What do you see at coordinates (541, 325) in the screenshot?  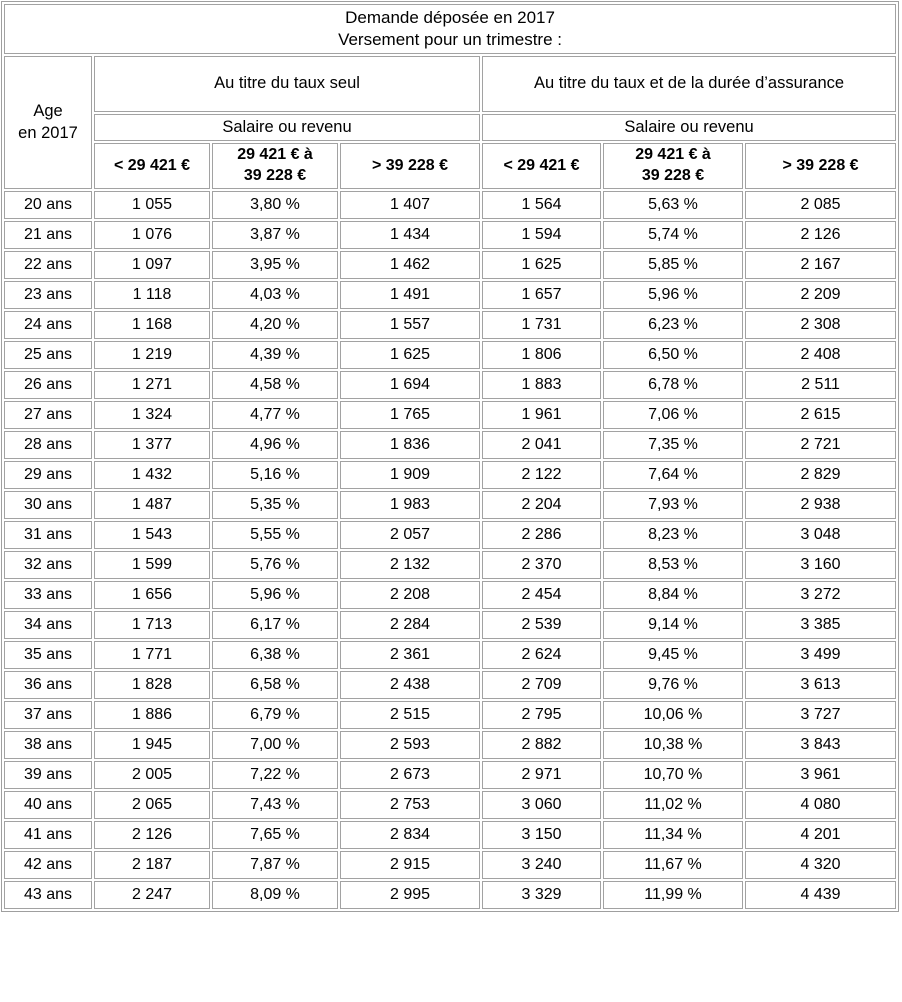 I see `value-cell: 1 731` at bounding box center [541, 325].